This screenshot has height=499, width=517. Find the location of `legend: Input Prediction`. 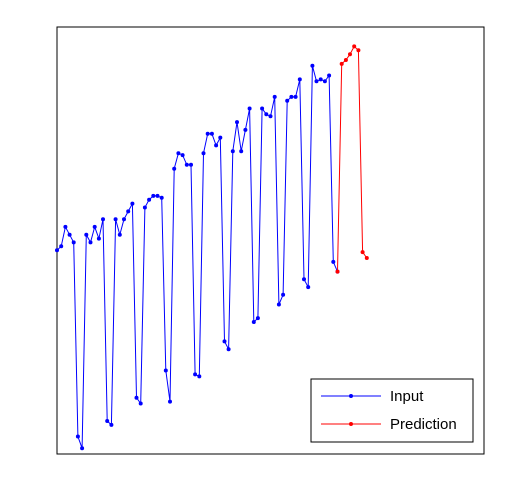

legend: Input Prediction is located at coordinates (392, 410).